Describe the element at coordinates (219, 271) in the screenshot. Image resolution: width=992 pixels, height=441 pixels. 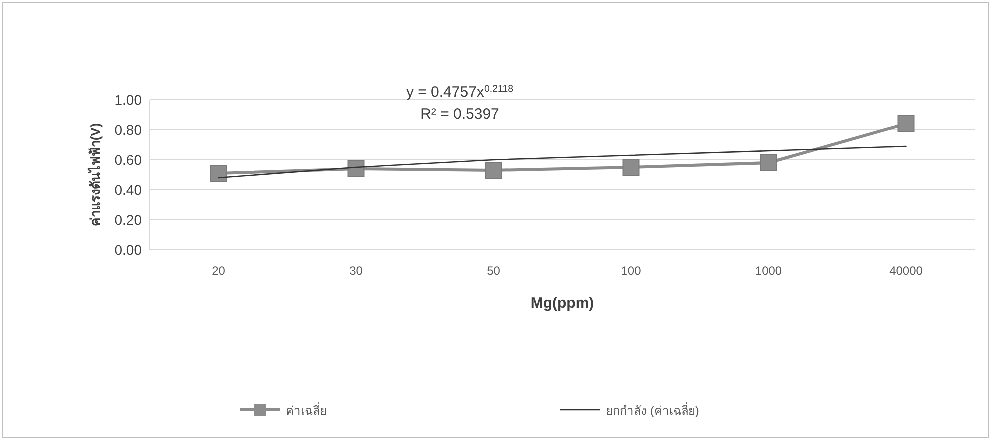
I see `x-tick-label: 20` at that location.